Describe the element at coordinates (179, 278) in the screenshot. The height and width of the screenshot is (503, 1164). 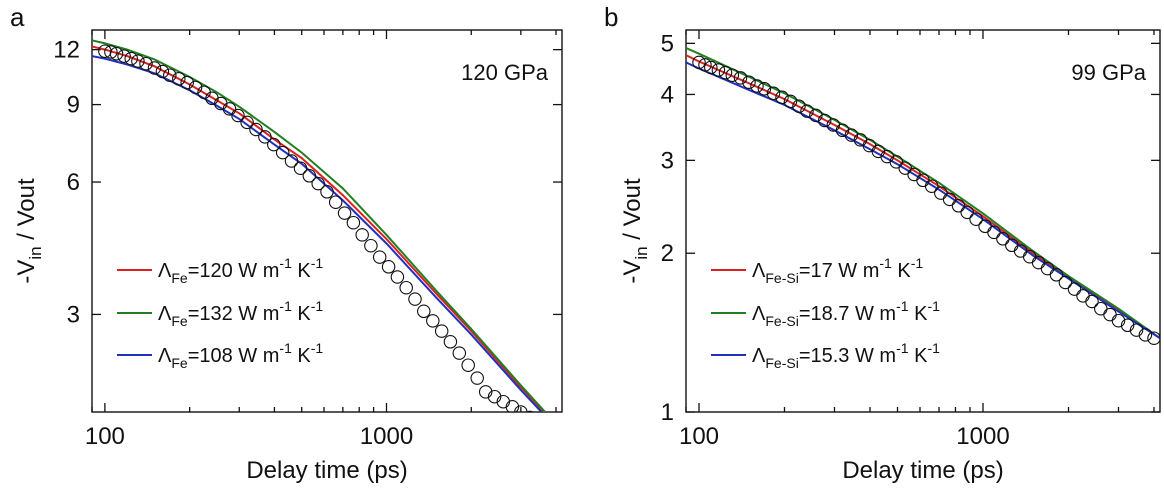
I see `legend-sub: Fe` at that location.